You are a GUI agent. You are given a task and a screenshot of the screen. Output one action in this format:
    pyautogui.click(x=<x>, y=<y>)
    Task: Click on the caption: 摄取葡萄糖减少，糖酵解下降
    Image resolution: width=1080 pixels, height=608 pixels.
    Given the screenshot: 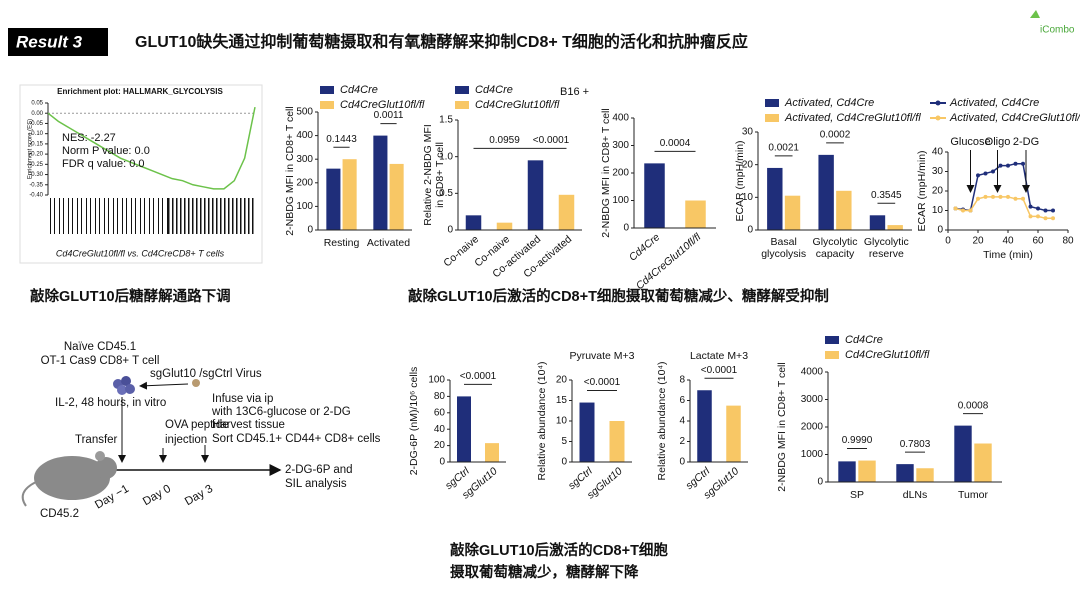 What is the action you would take?
    pyautogui.click(x=544, y=572)
    